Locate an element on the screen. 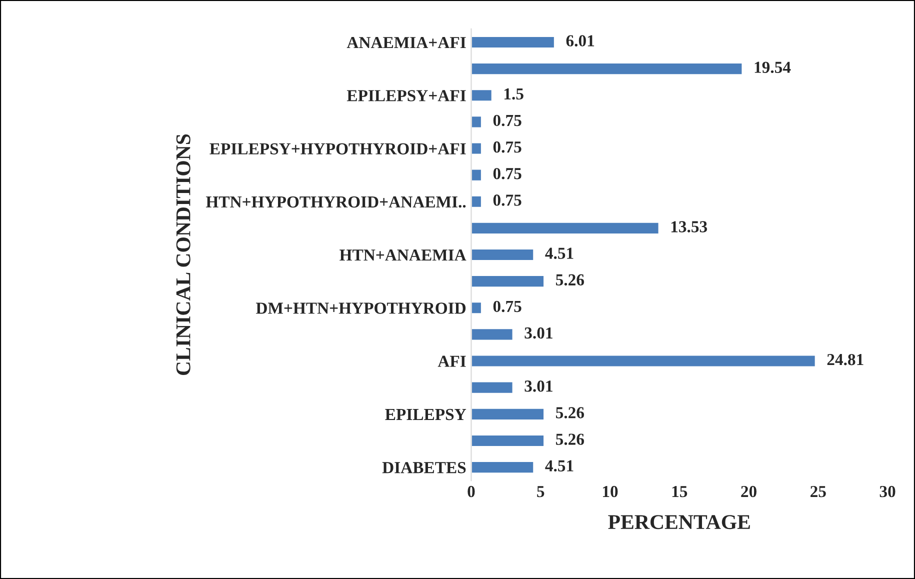  y-axis-title: CLINICAL CONDITIONS is located at coordinates (183, 255).